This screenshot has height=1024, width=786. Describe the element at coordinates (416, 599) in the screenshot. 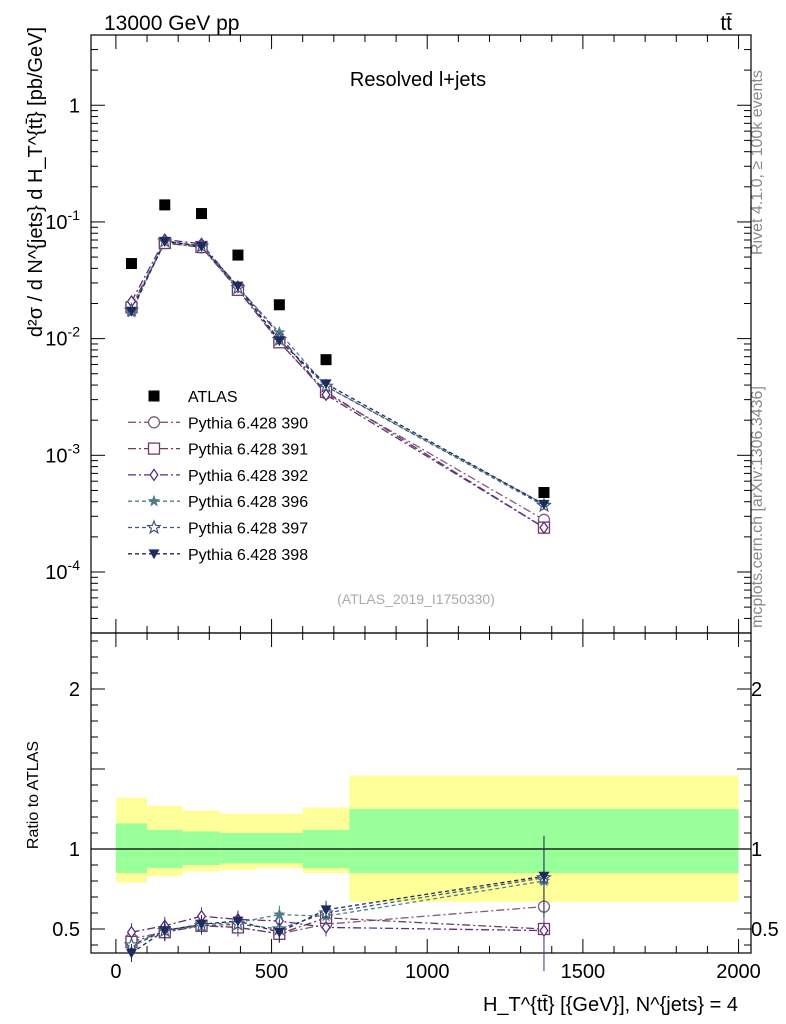

I see `analysis-id: (ATLAS_2019_I1750330)` at that location.